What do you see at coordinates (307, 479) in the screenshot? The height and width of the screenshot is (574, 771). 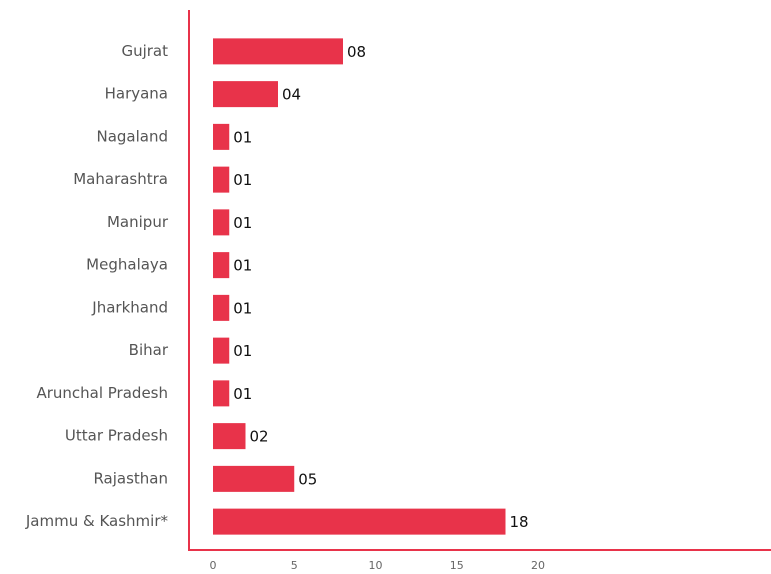 I see `value-label: 05` at bounding box center [307, 479].